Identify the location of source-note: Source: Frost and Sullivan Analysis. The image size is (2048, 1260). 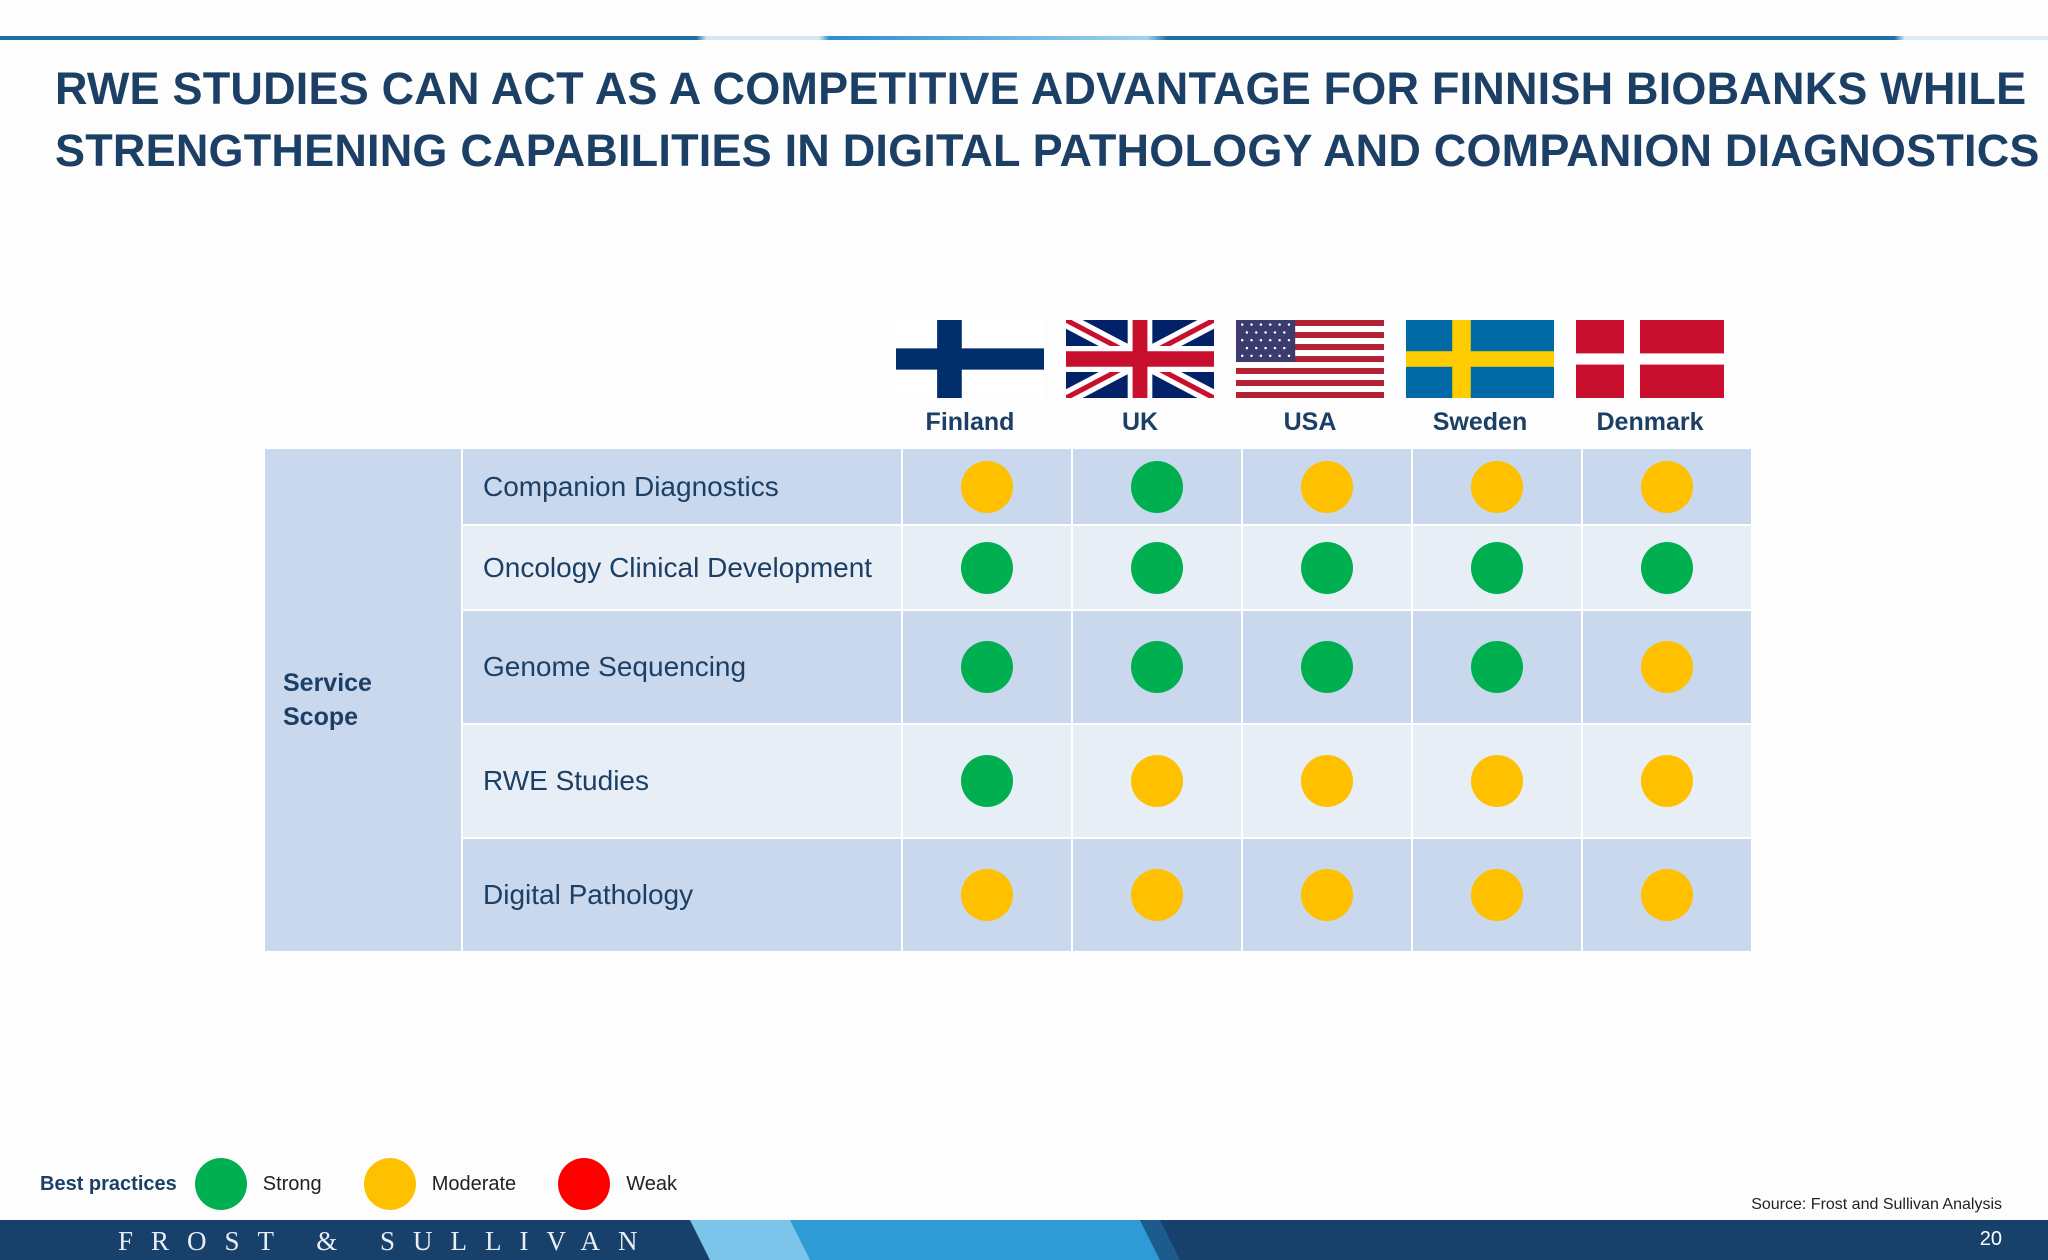
(1876, 1204).